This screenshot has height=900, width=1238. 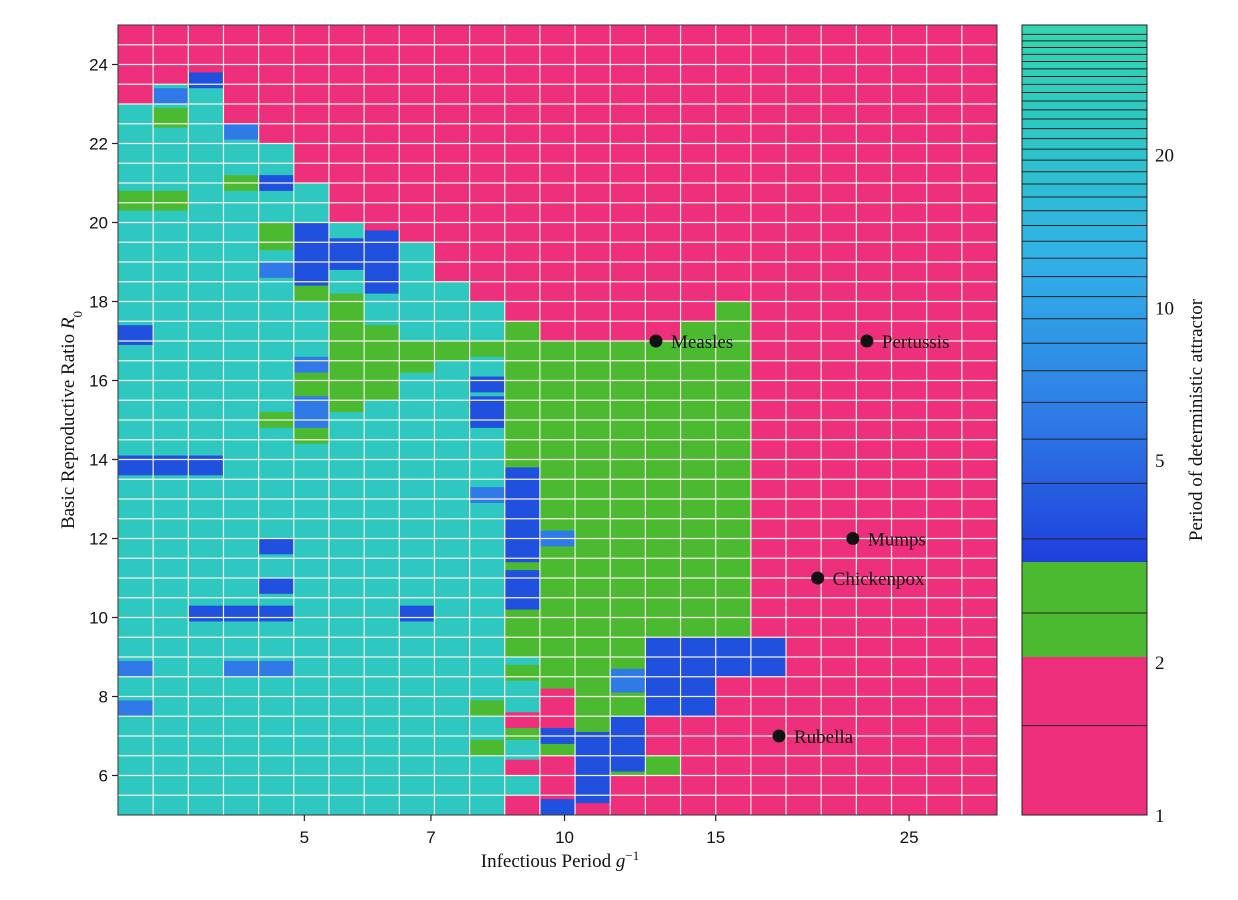 I want to click on x-tick-label: 15, so click(x=715, y=837).